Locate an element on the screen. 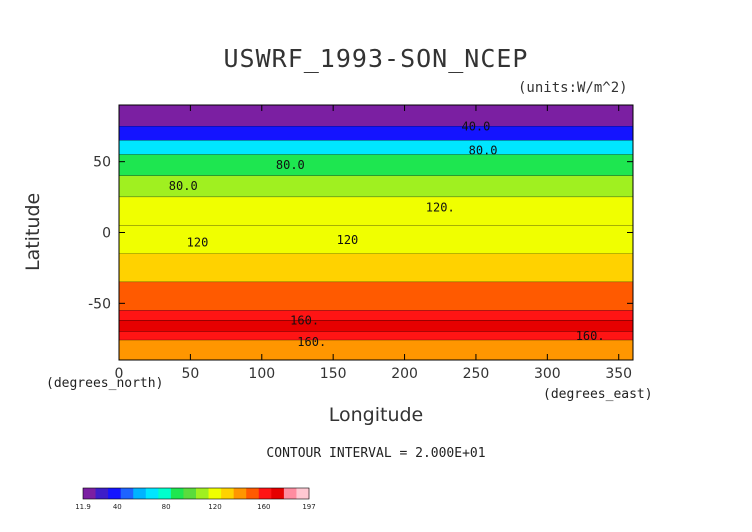 Image resolution: width=752 pixels, height=532 pixels. colorbar-tick-label: 11.9 is located at coordinates (83, 507).